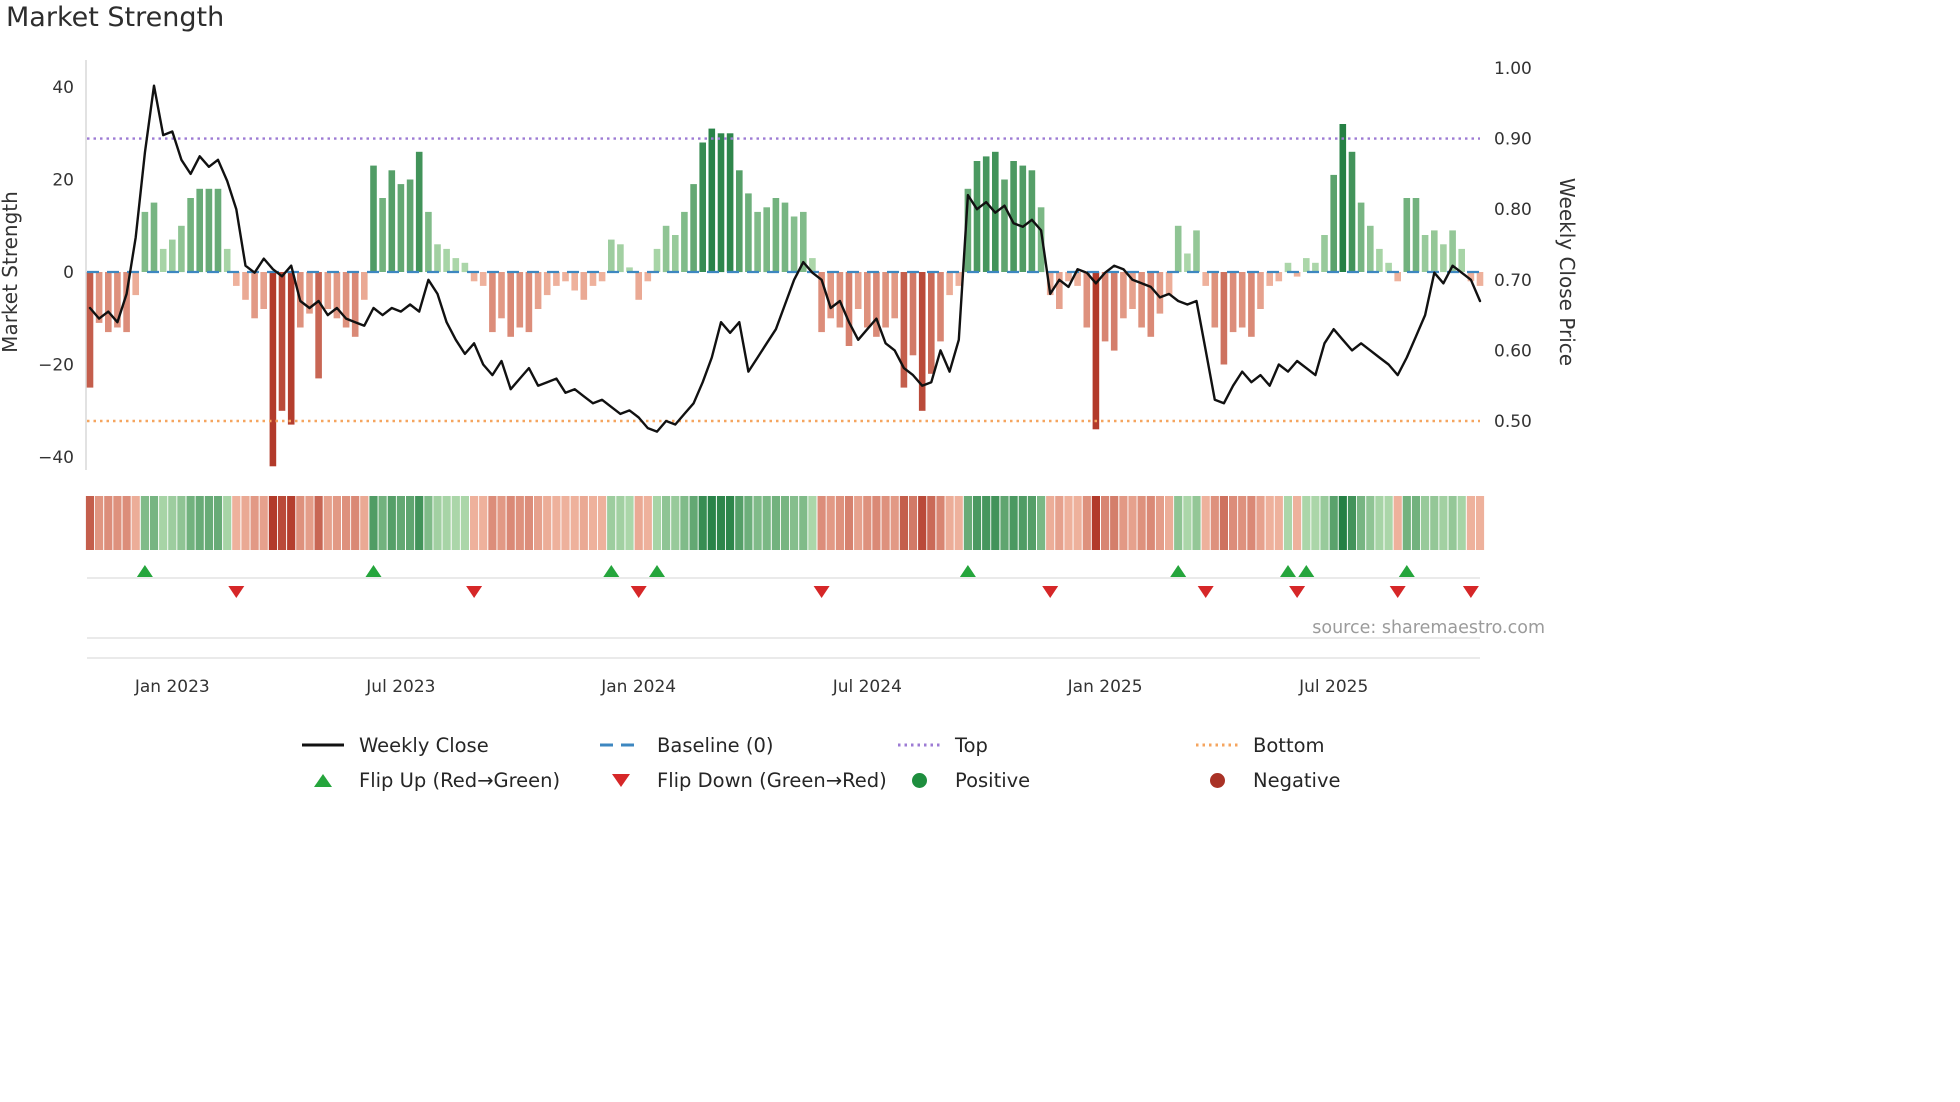 This screenshot has width=1960, height=1102. I want to click on legend-label-top: Top, so click(971, 745).